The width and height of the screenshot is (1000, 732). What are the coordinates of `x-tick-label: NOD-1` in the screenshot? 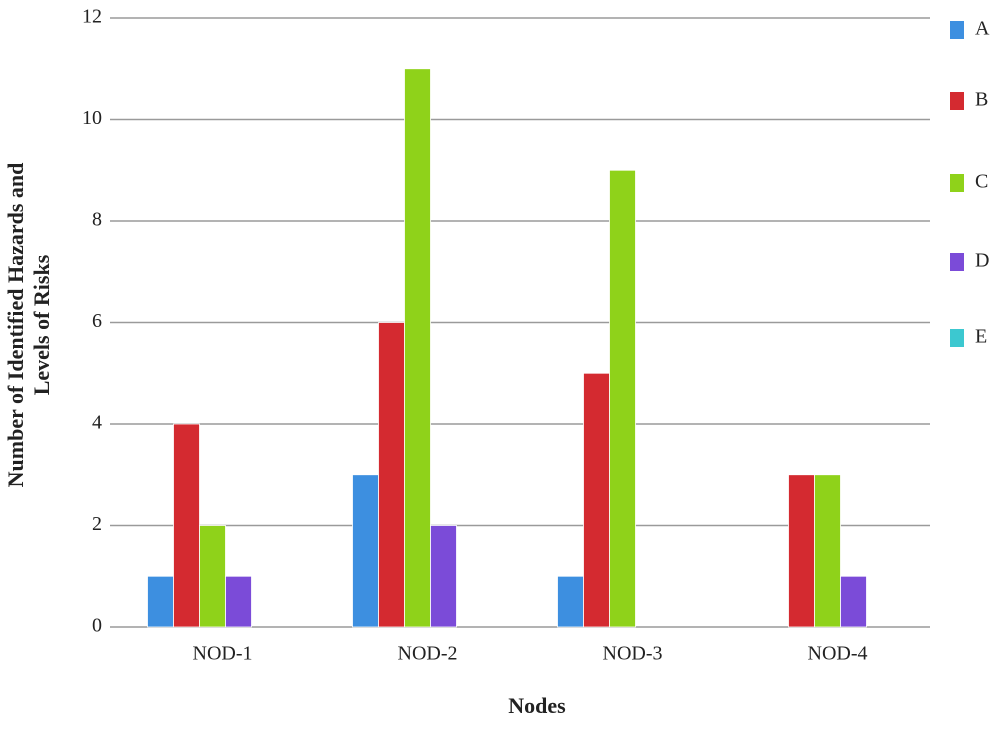 It's located at (223, 654).